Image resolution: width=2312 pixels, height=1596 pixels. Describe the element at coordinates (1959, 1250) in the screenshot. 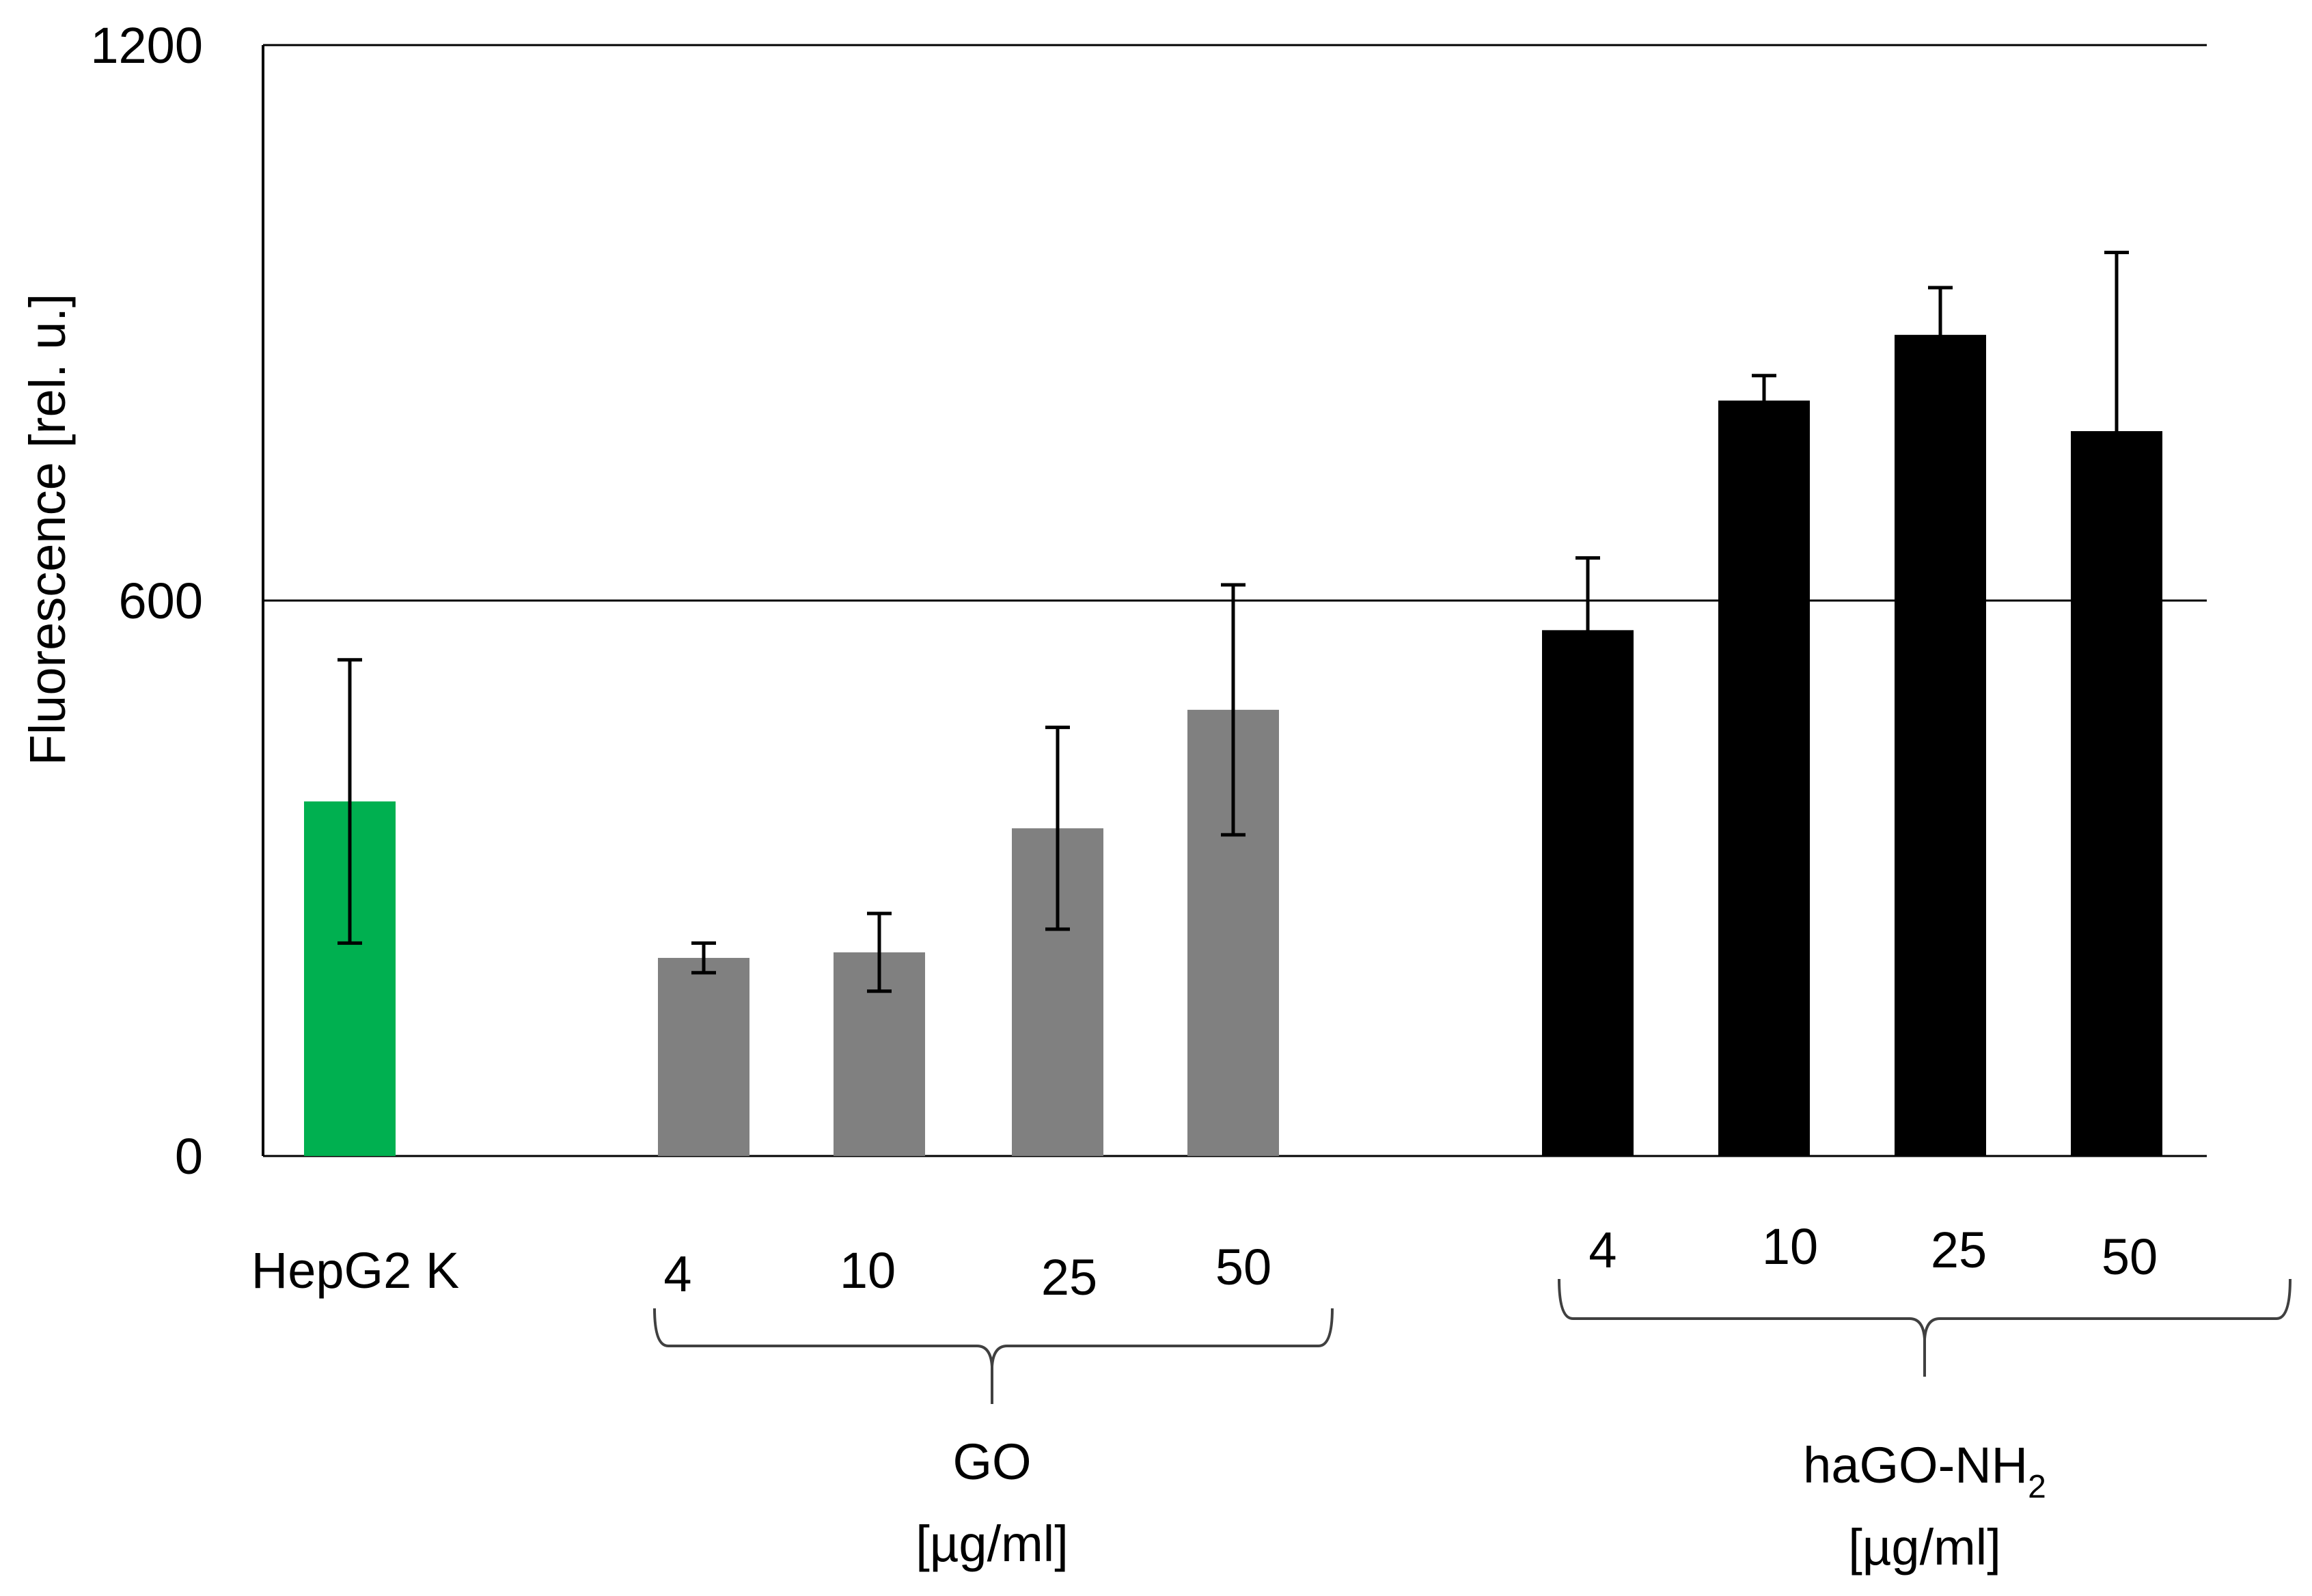

I see `category-label-hago-nh2-25: 25` at that location.